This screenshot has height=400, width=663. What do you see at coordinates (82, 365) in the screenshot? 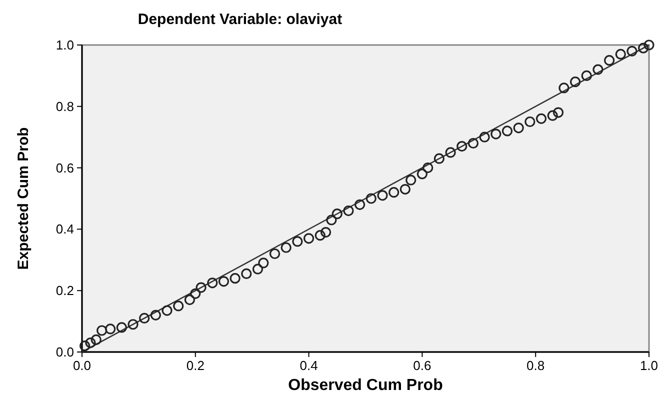
I see `x-tick-label: 0.0` at bounding box center [82, 365].